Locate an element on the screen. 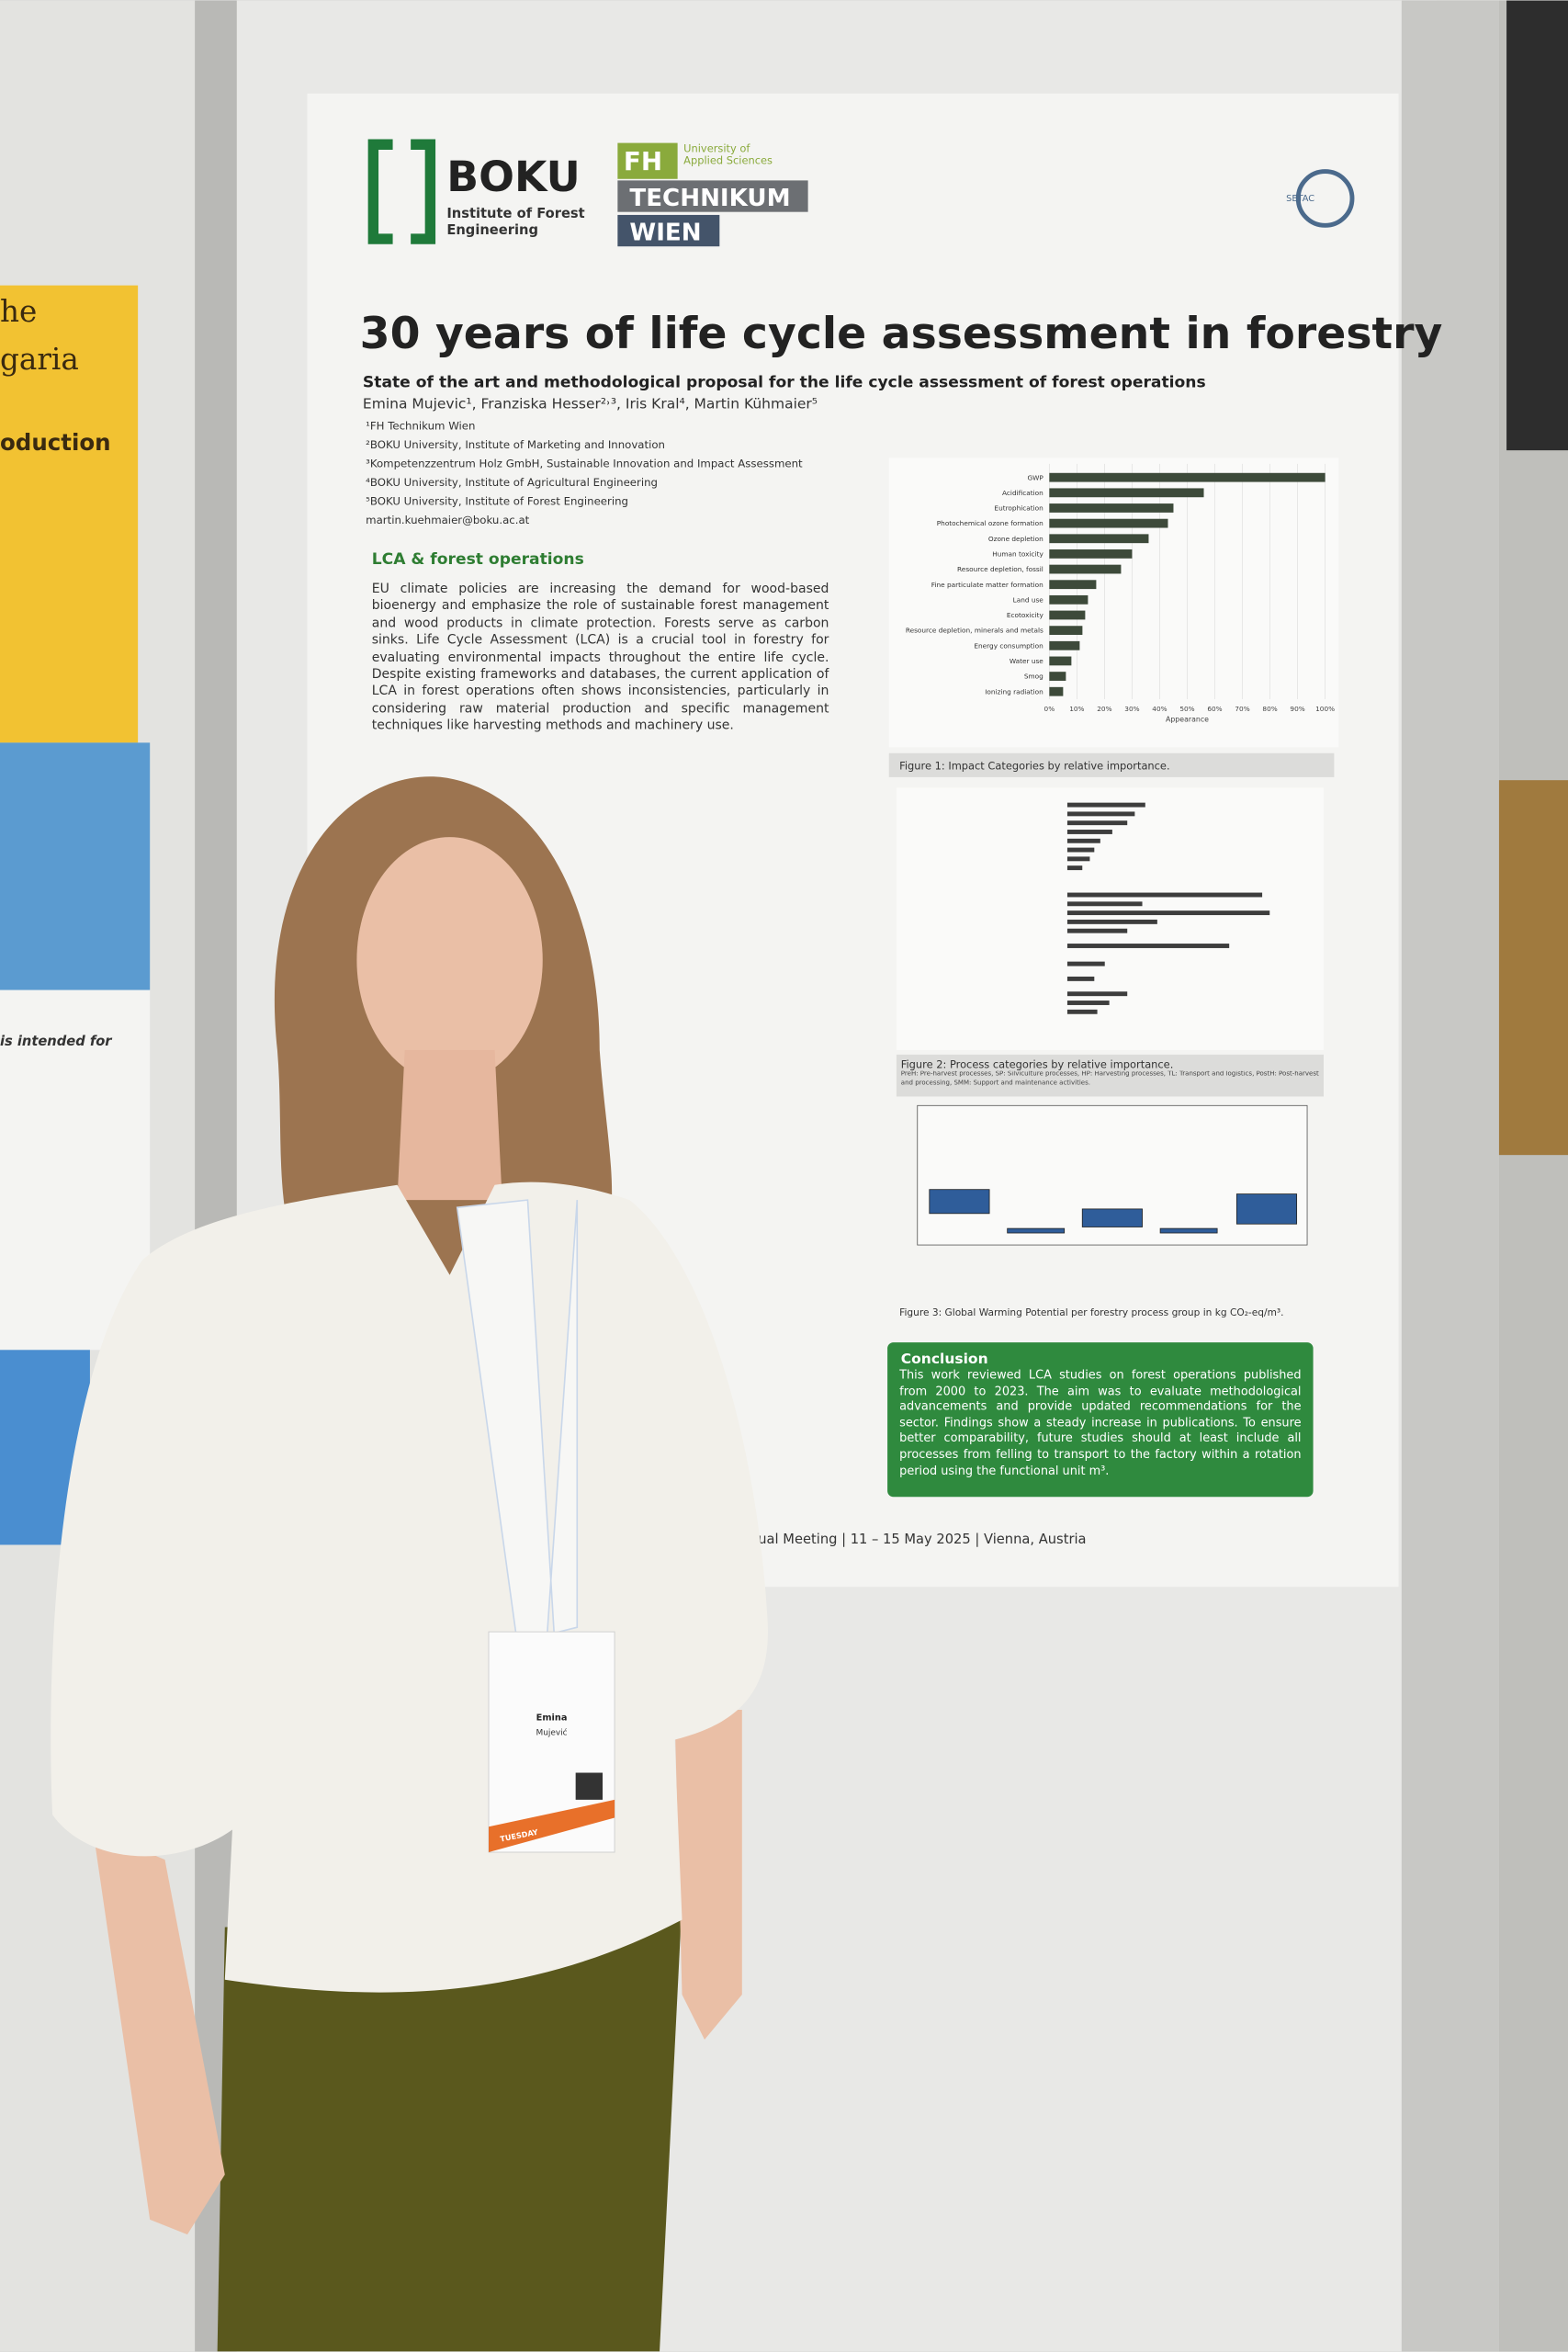 The image size is (1568, 2352). badge-qr is located at coordinates (589, 1786).